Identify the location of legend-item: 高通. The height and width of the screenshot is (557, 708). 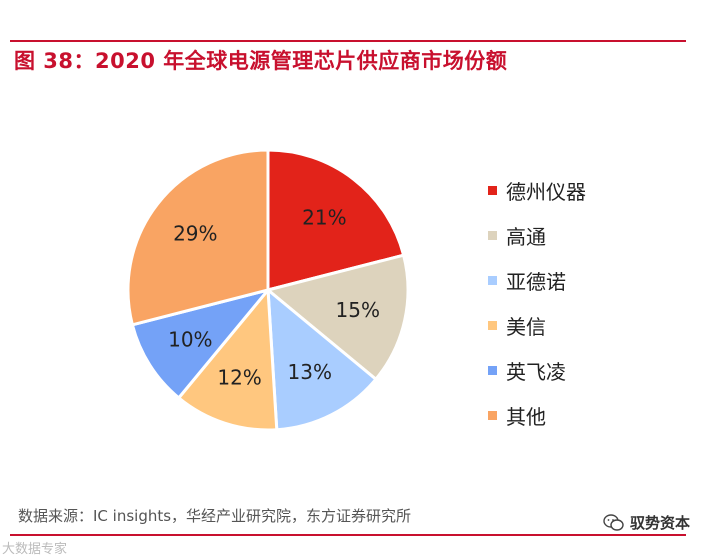
(537, 235).